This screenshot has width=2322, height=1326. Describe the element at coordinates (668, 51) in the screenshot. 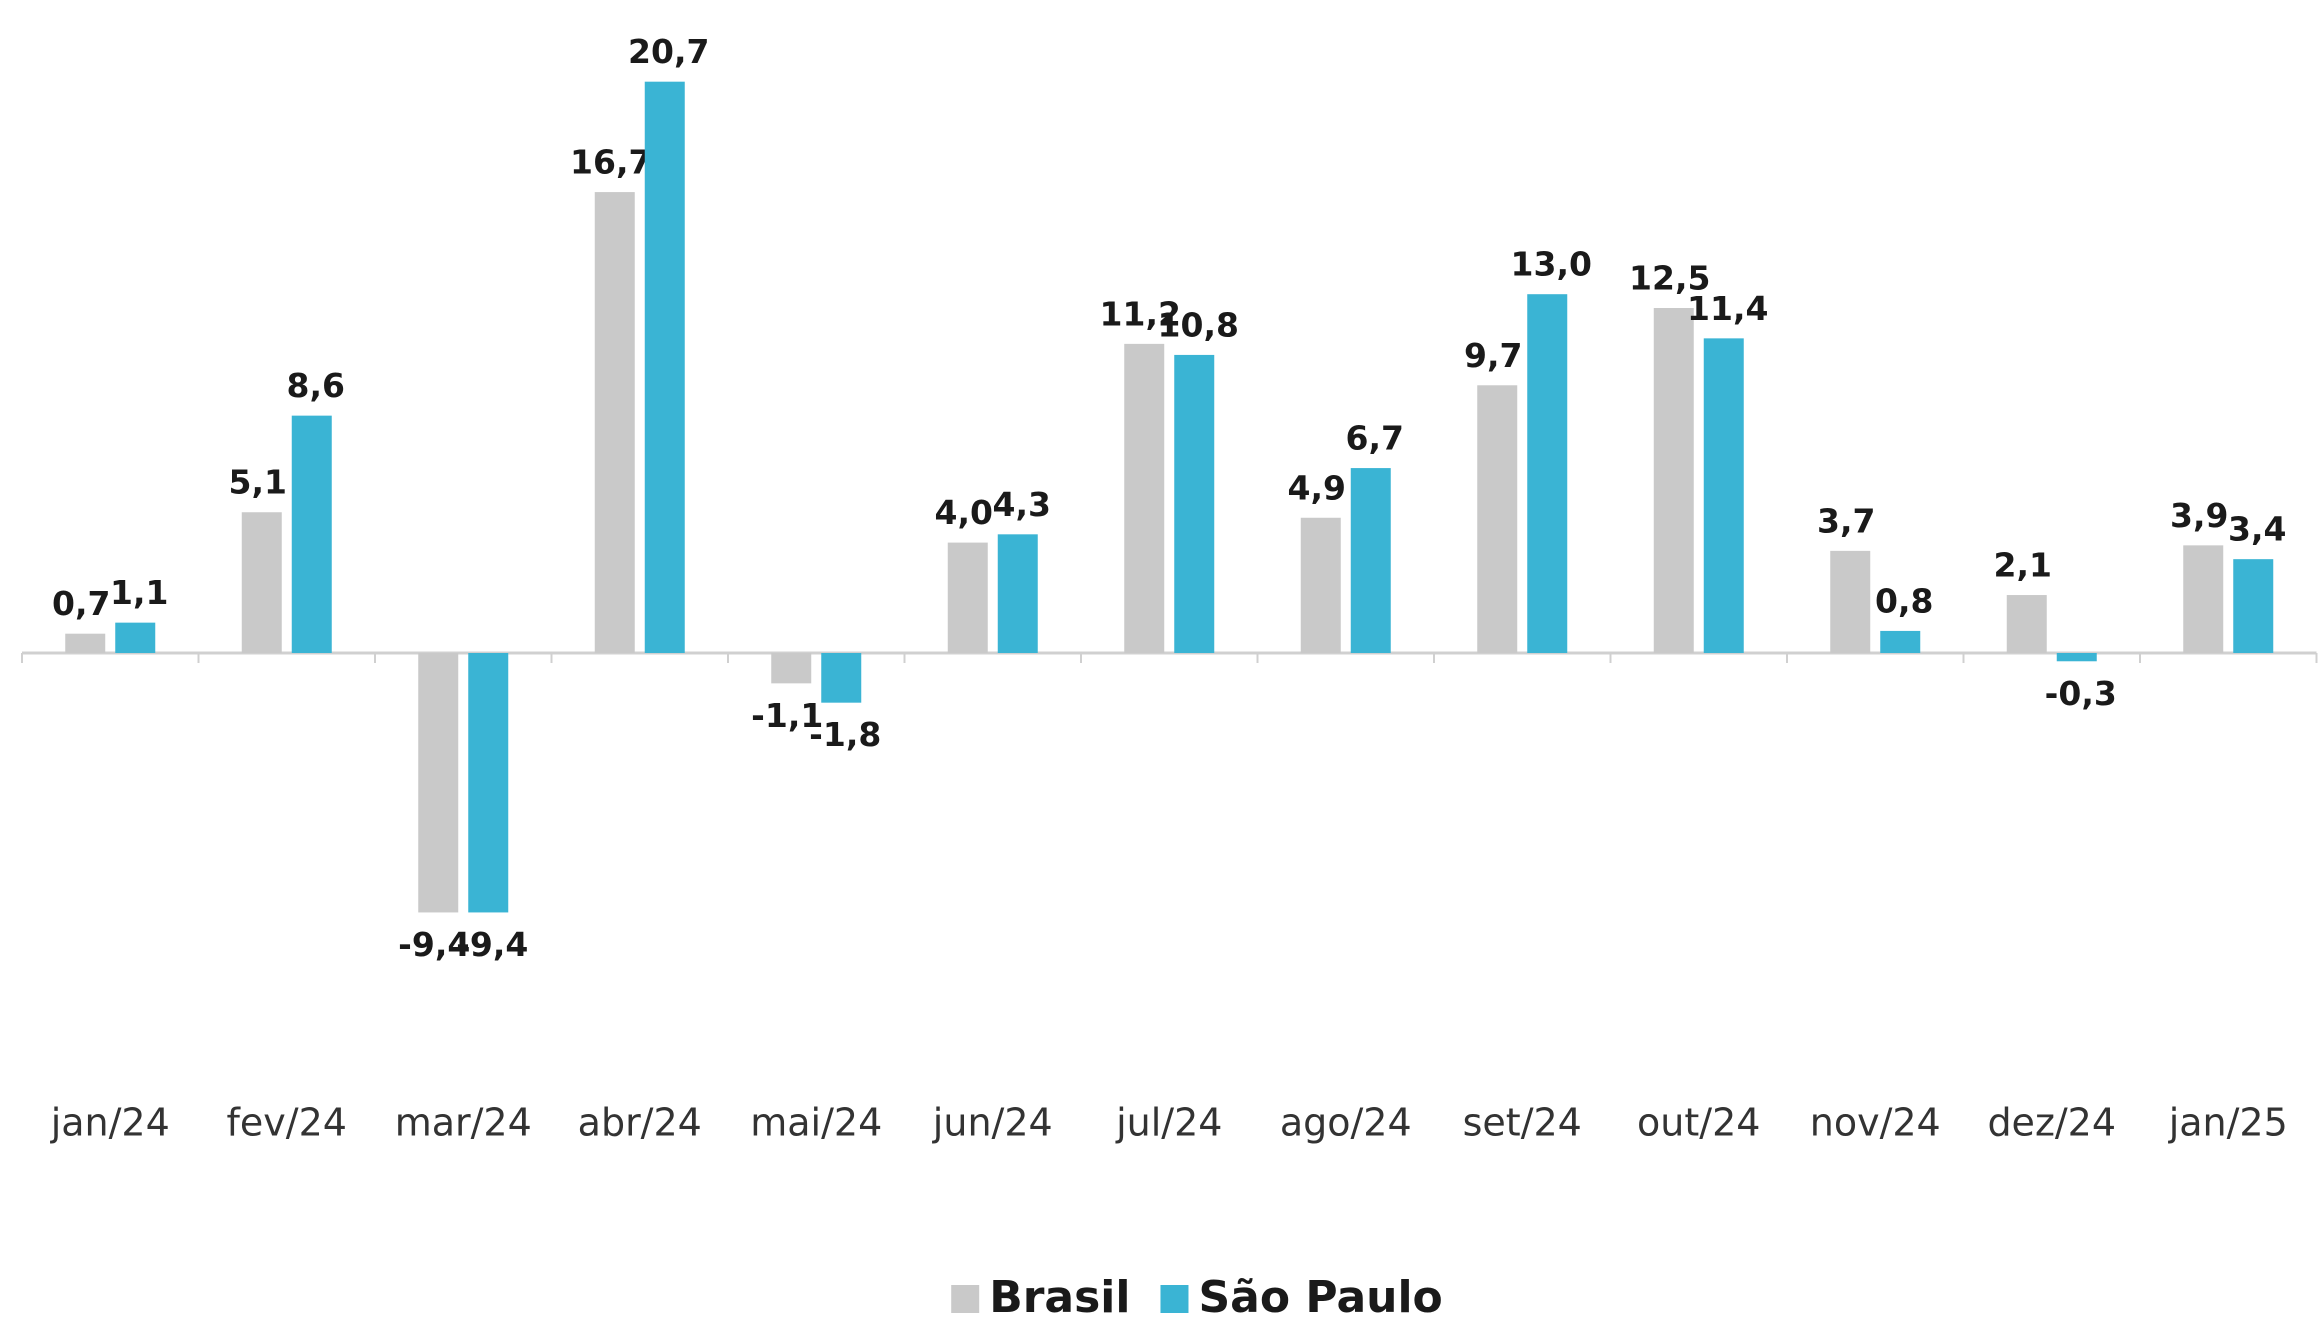

I see `data-label: 20,7` at that location.